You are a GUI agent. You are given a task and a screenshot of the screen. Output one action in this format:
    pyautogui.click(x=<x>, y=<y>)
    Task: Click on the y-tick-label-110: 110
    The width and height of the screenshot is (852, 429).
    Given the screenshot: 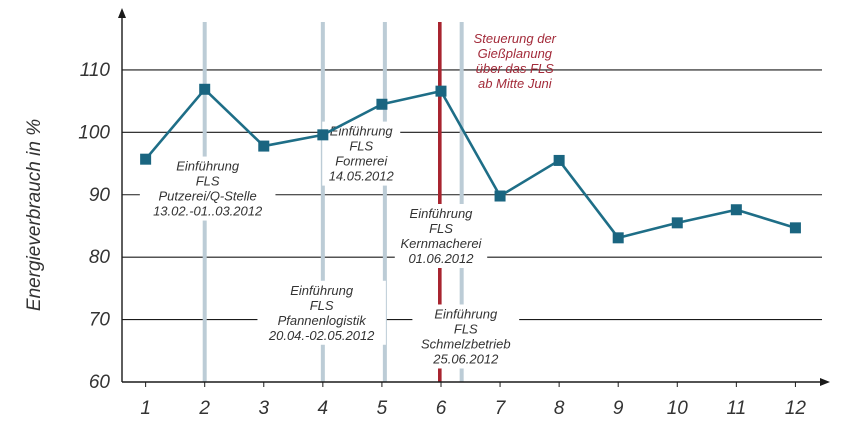 What is the action you would take?
    pyautogui.click(x=95, y=70)
    